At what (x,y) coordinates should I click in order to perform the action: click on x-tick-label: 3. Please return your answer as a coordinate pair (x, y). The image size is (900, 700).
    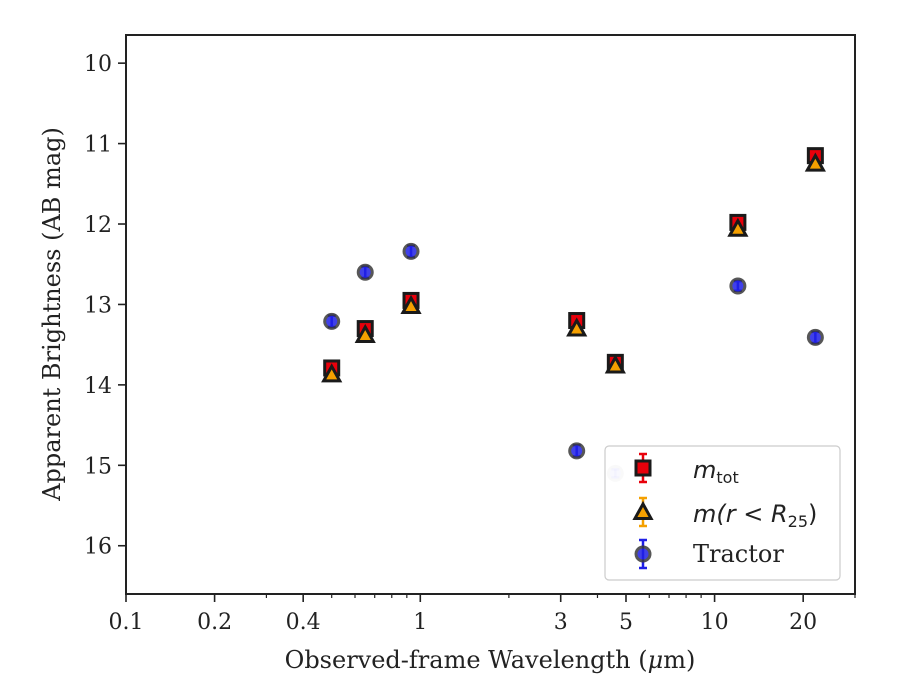
    Looking at the image, I should click on (561, 622).